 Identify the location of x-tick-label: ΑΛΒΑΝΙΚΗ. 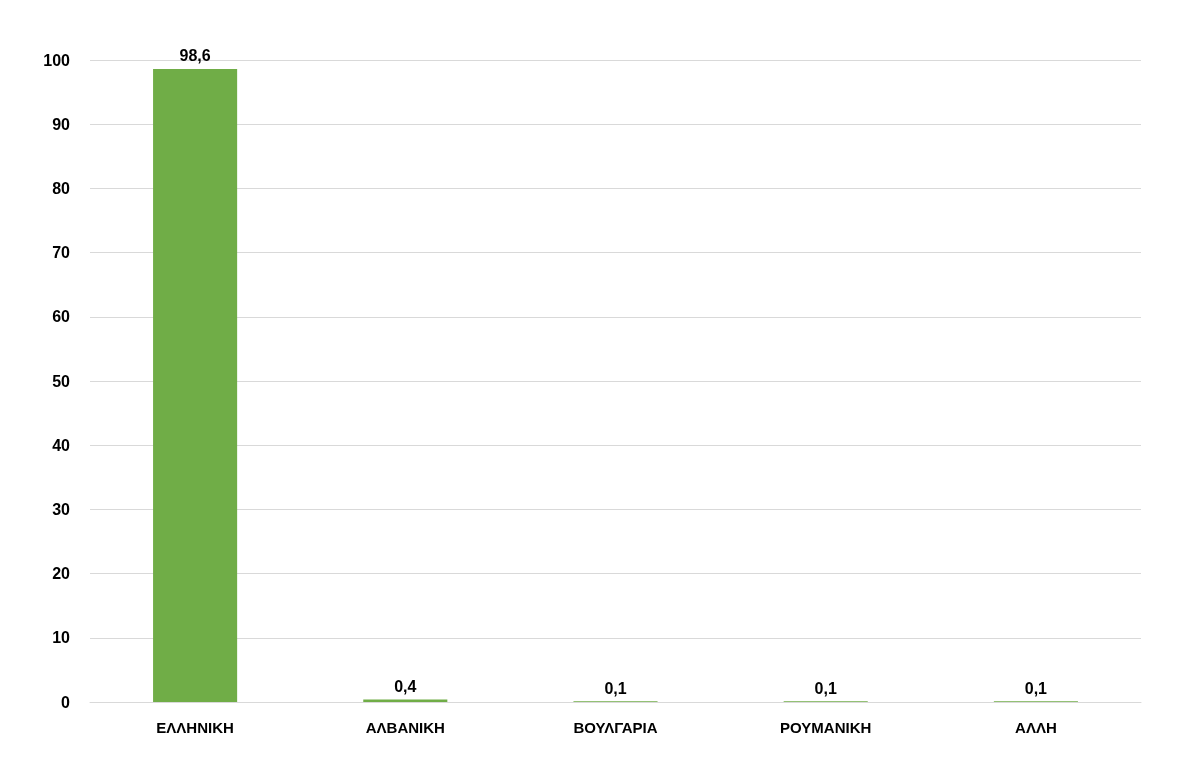
(405, 727).